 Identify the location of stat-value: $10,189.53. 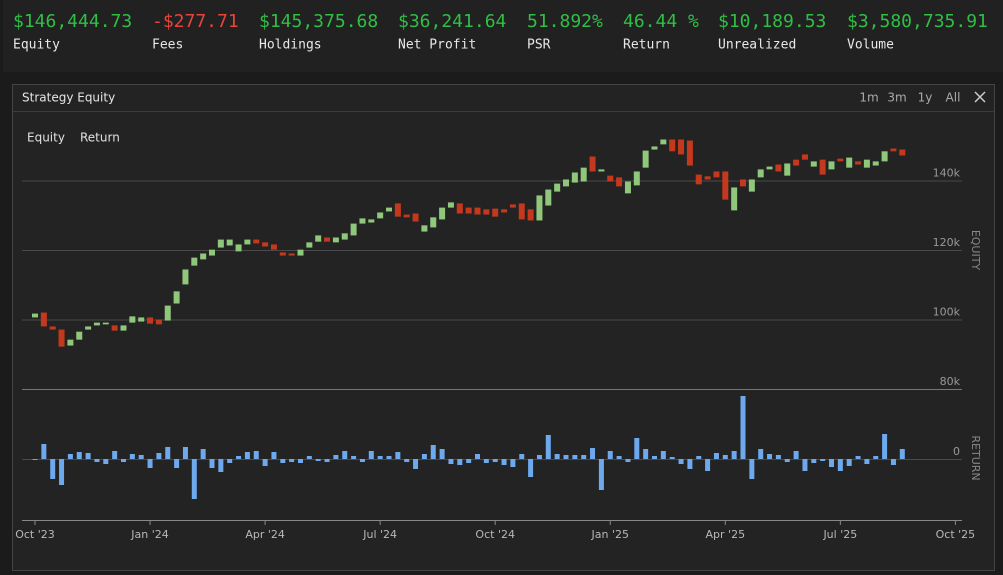
(772, 21).